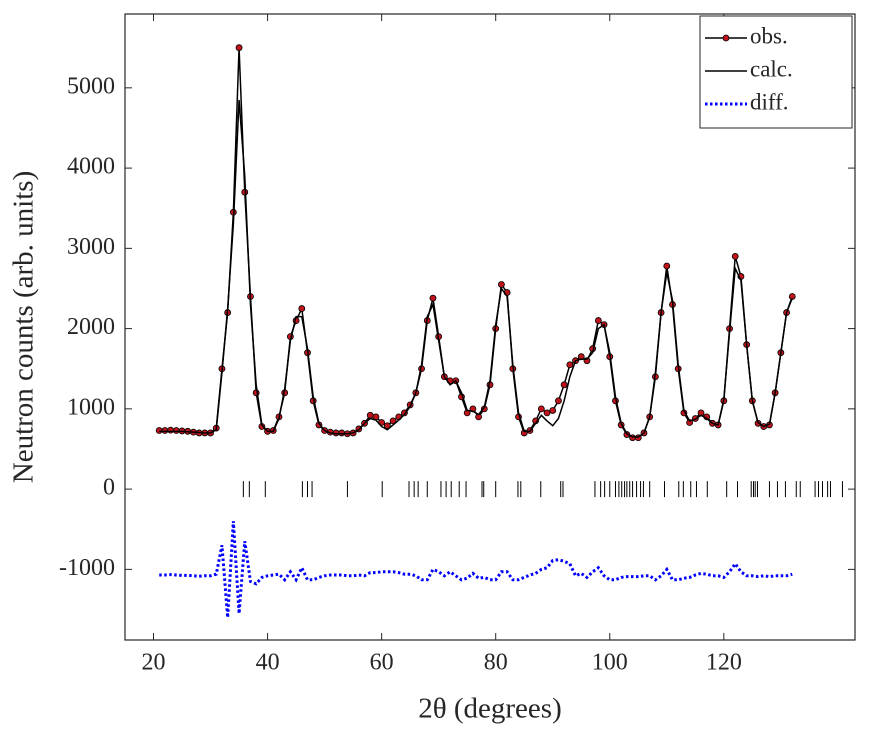 This screenshot has width=872, height=741. Describe the element at coordinates (91, 247) in the screenshot. I see `y-tick-label: 3000` at that location.